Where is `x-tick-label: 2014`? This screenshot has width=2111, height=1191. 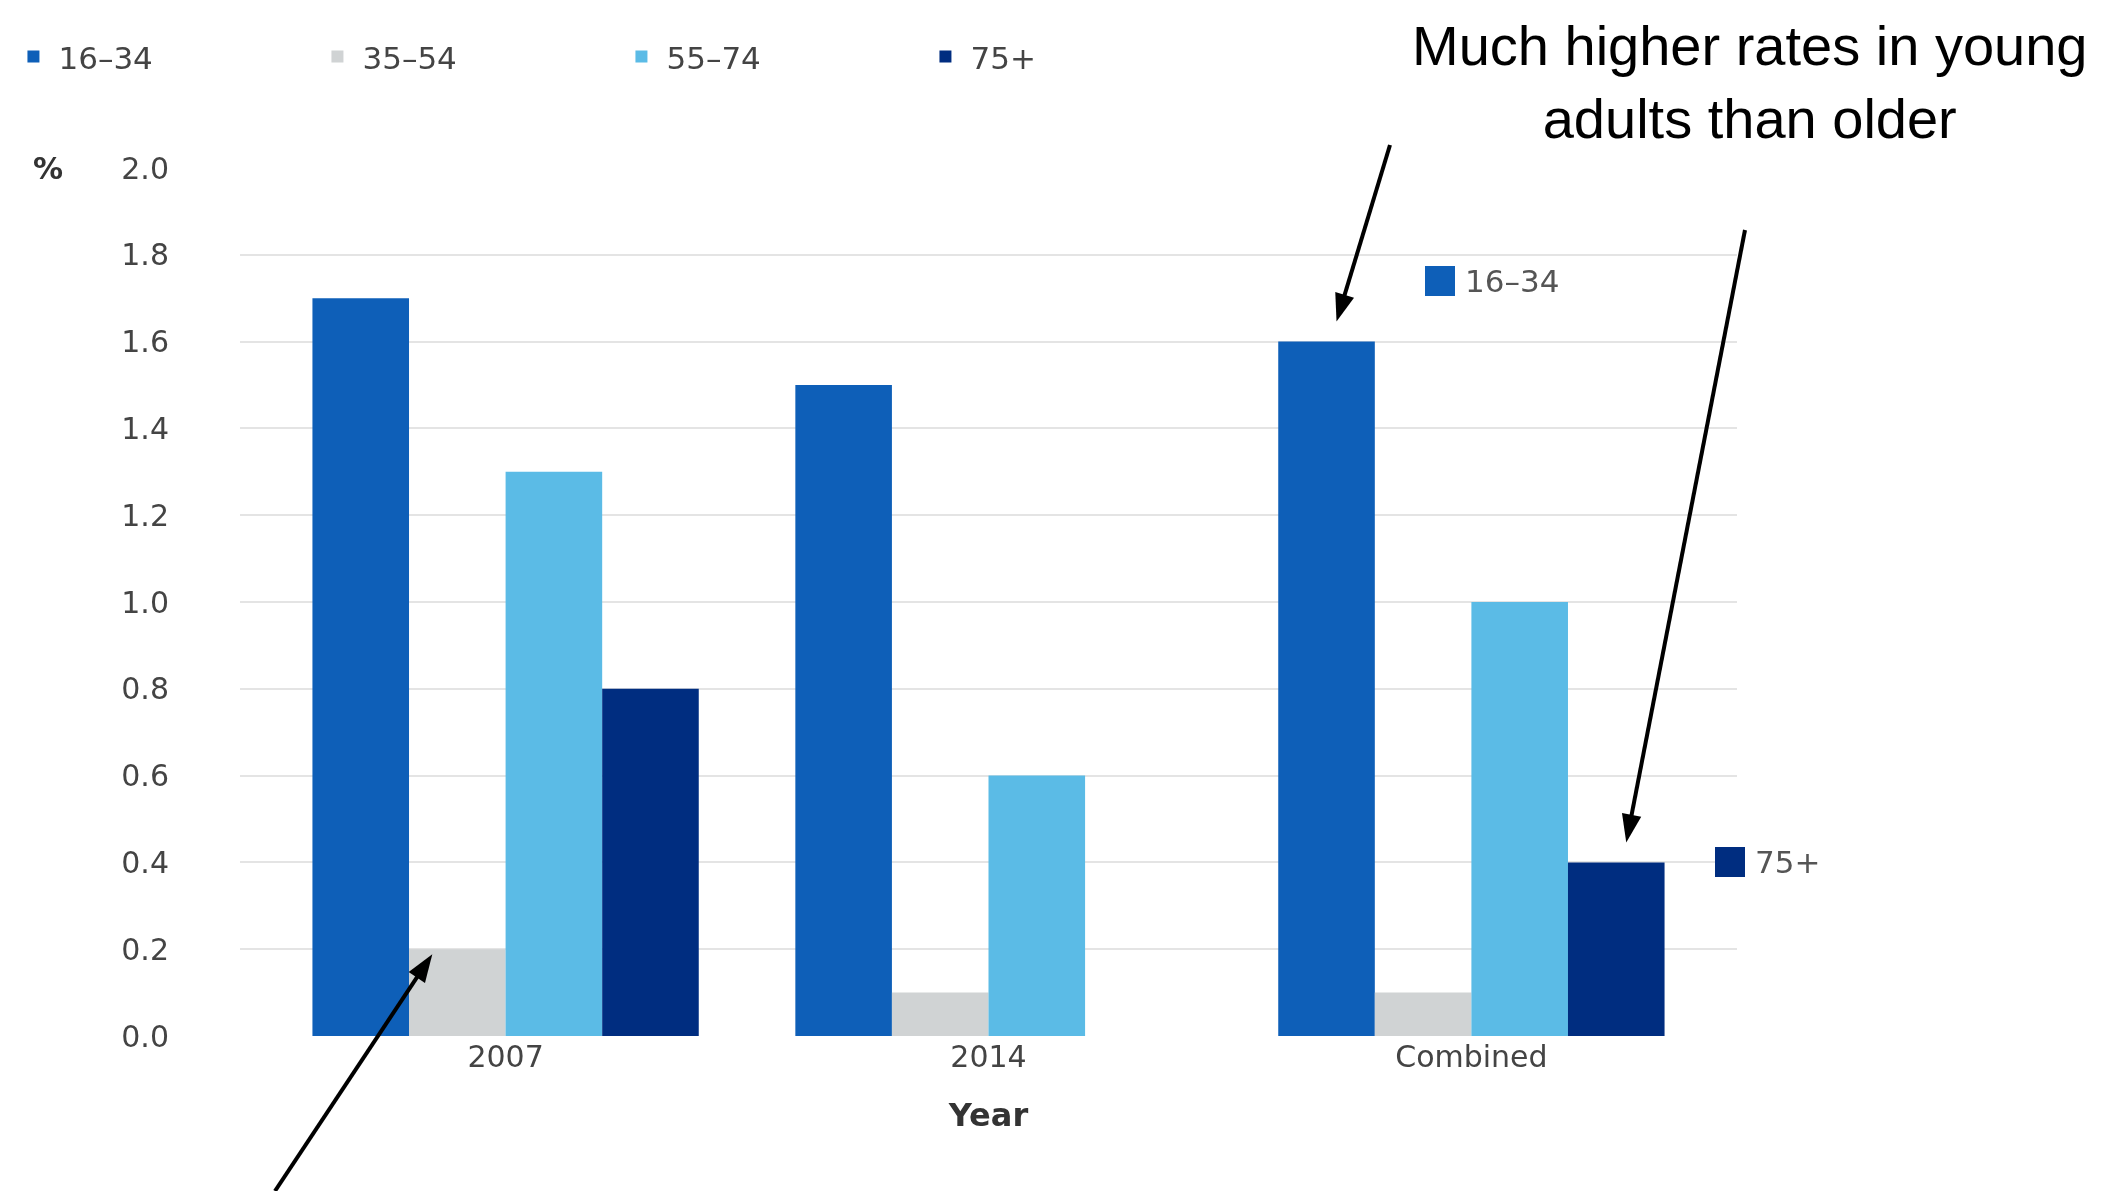
x-tick-label: 2014 is located at coordinates (988, 1056).